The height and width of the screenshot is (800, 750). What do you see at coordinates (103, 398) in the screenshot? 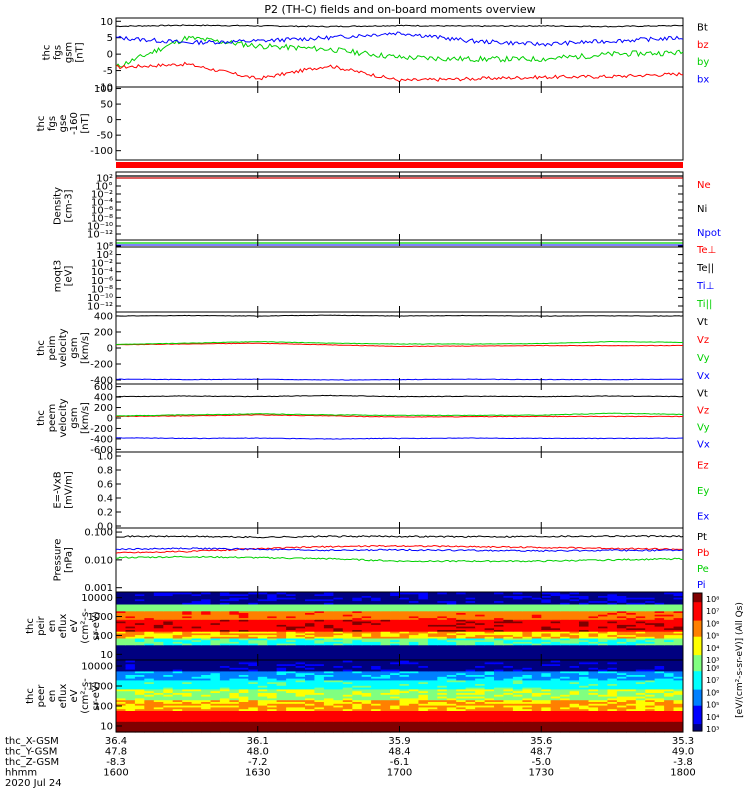
I see `y-tick-label: 400` at bounding box center [103, 398].